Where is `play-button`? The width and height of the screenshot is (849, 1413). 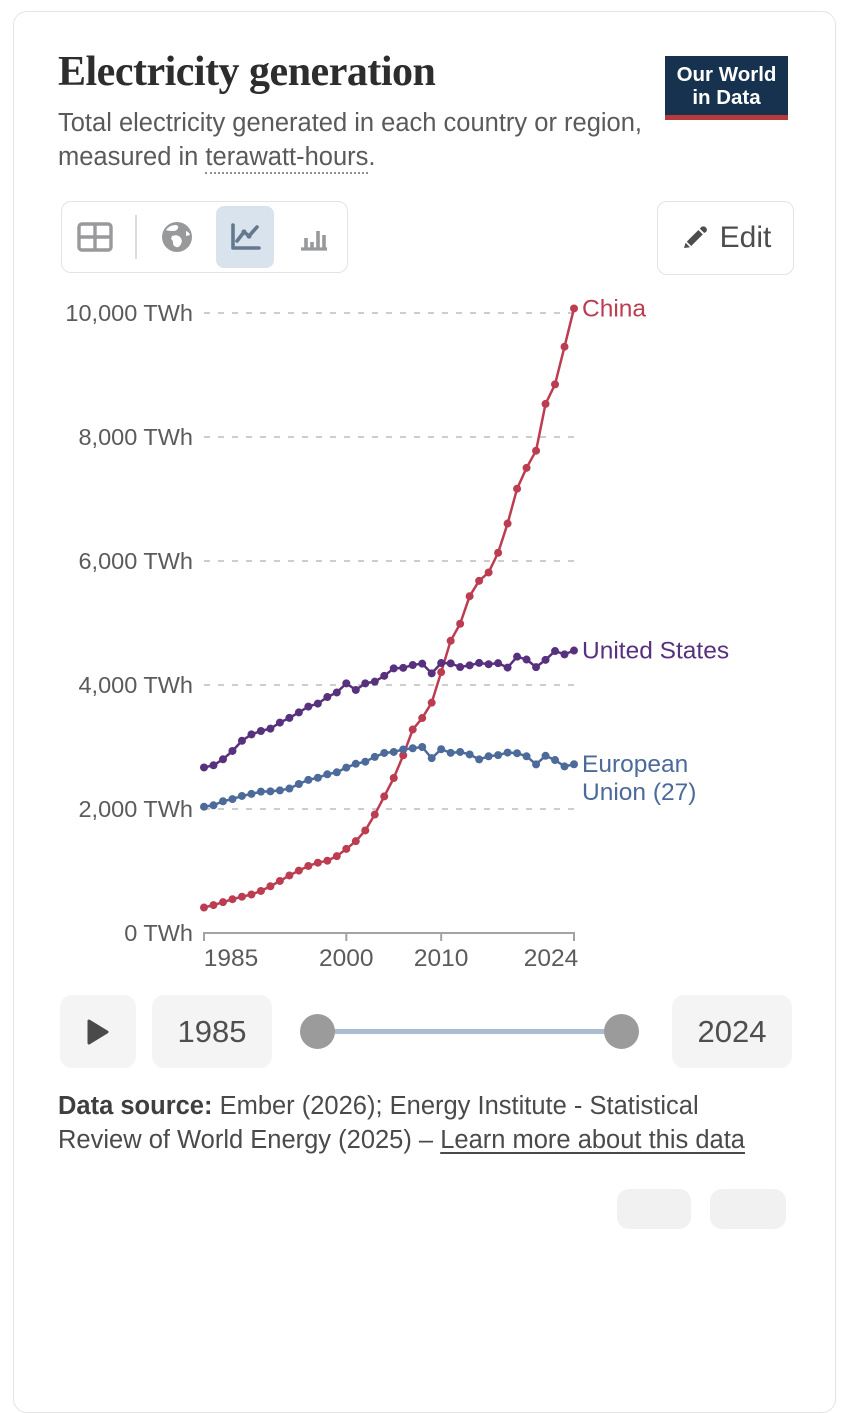 play-button is located at coordinates (98, 1031).